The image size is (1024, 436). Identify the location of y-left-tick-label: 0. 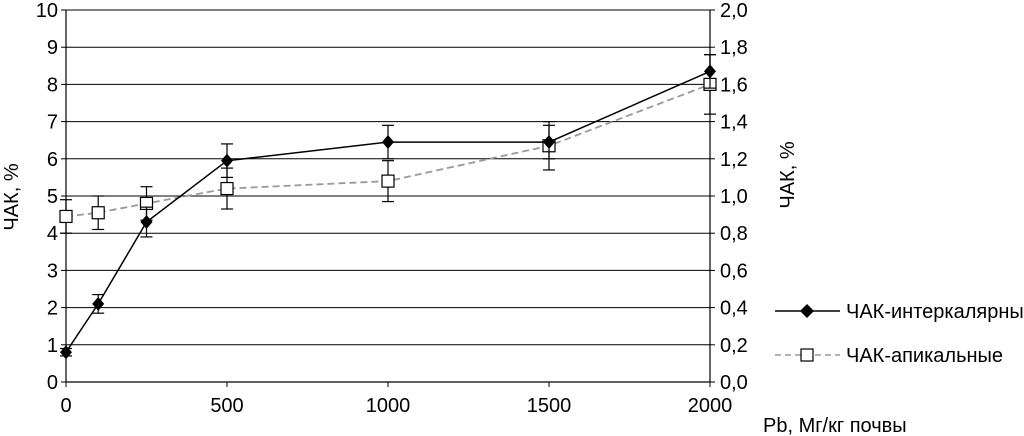
(52, 383).